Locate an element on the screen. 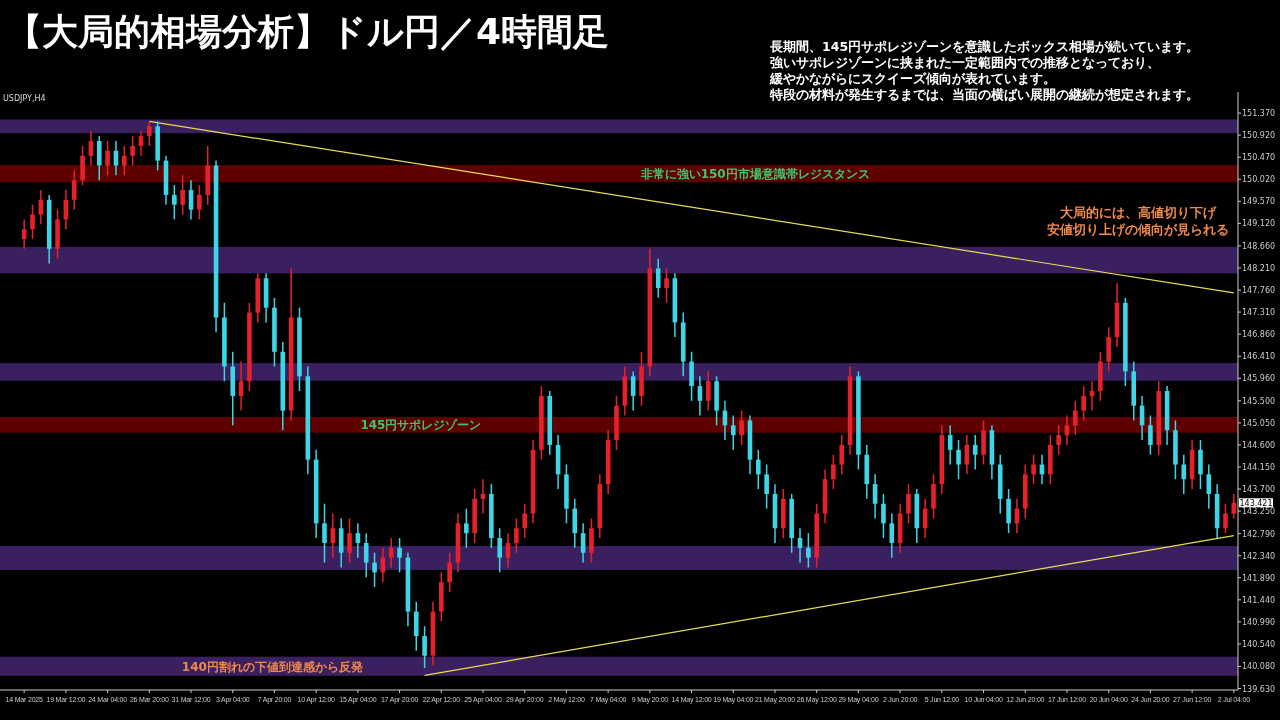 The width and height of the screenshot is (1280, 720). y-tick-label: 146.410 is located at coordinates (1259, 357).